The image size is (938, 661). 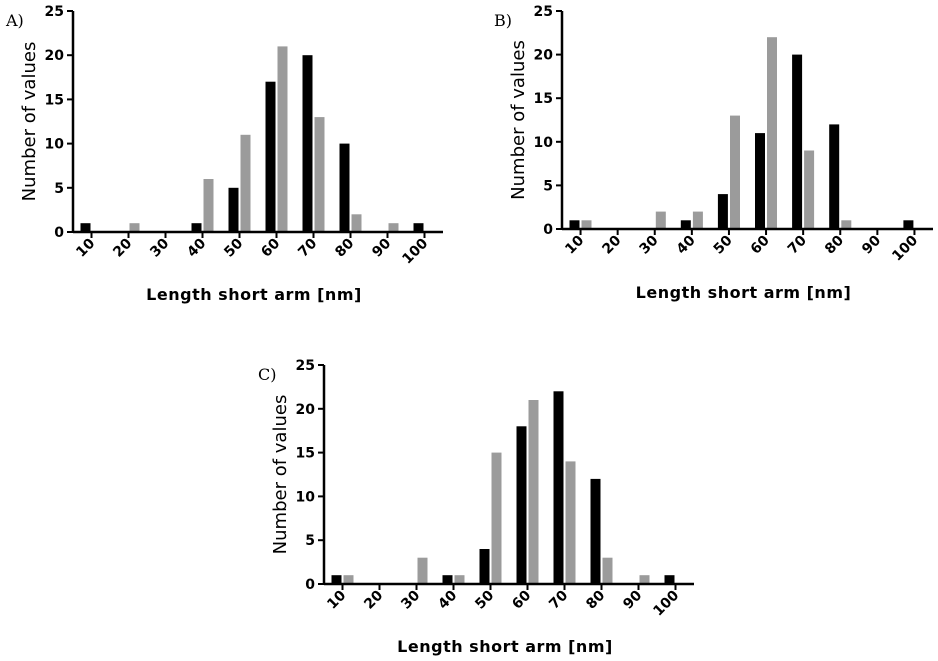 I want to click on panel-c-x-tick-label-80: 80, so click(x=595, y=599).